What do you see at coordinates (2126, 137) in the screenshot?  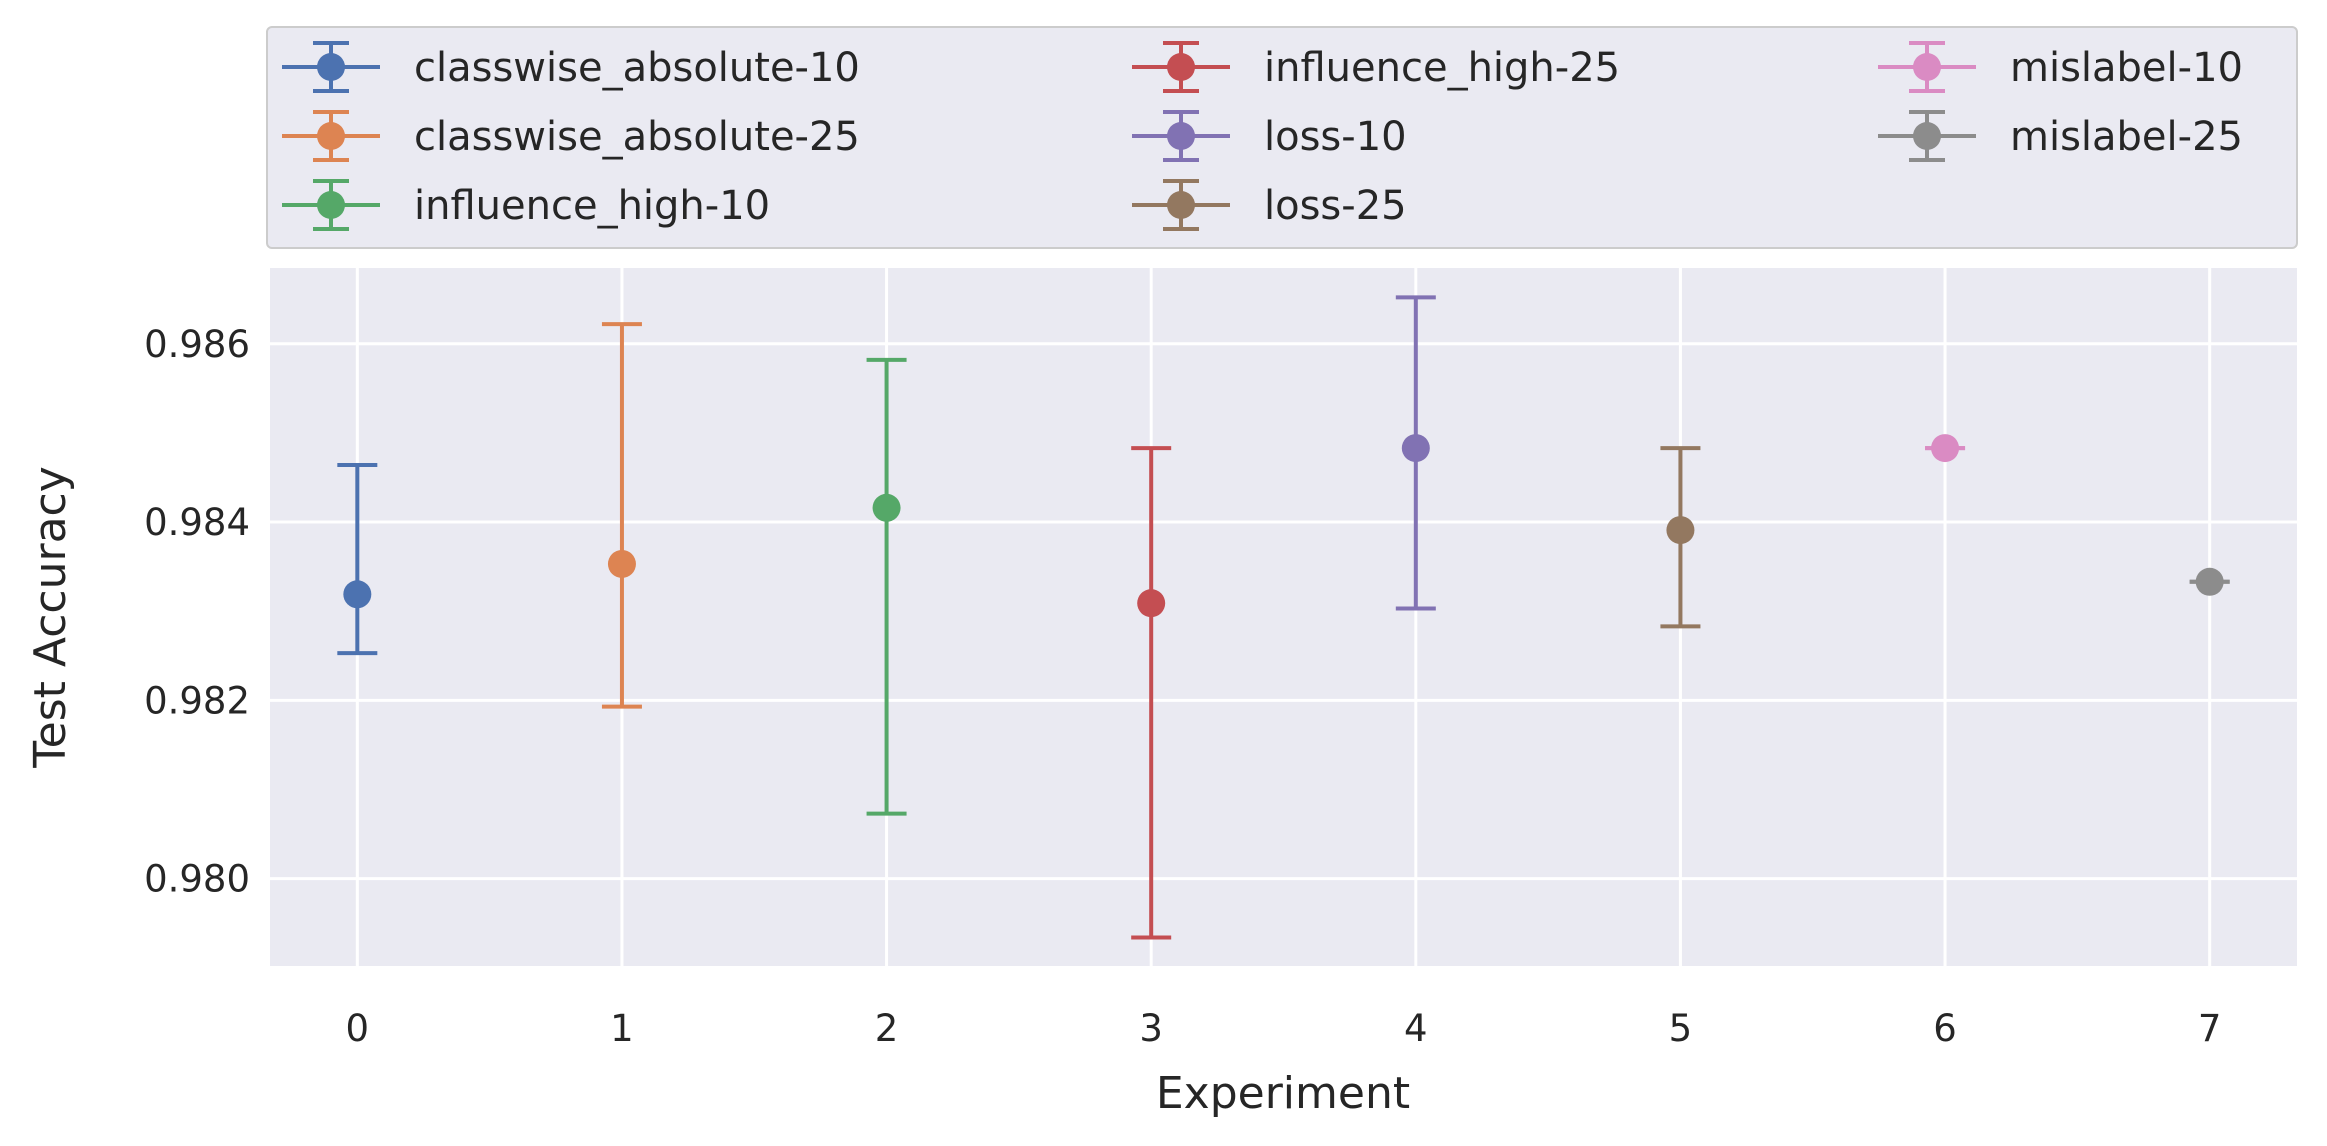 I see `legend-label: mislabel-25` at bounding box center [2126, 137].